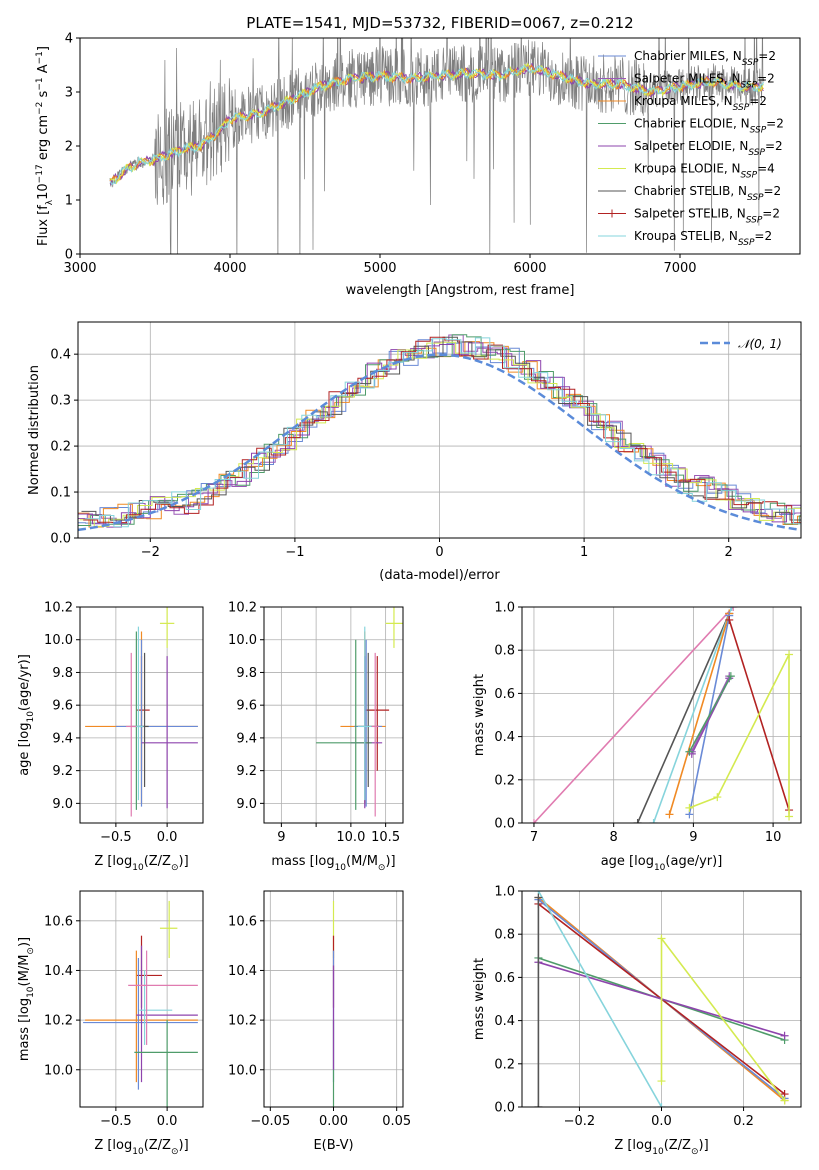 The height and width of the screenshot is (1170, 819). I want to click on y-tick-label: 10.0, so click(58, 1070).